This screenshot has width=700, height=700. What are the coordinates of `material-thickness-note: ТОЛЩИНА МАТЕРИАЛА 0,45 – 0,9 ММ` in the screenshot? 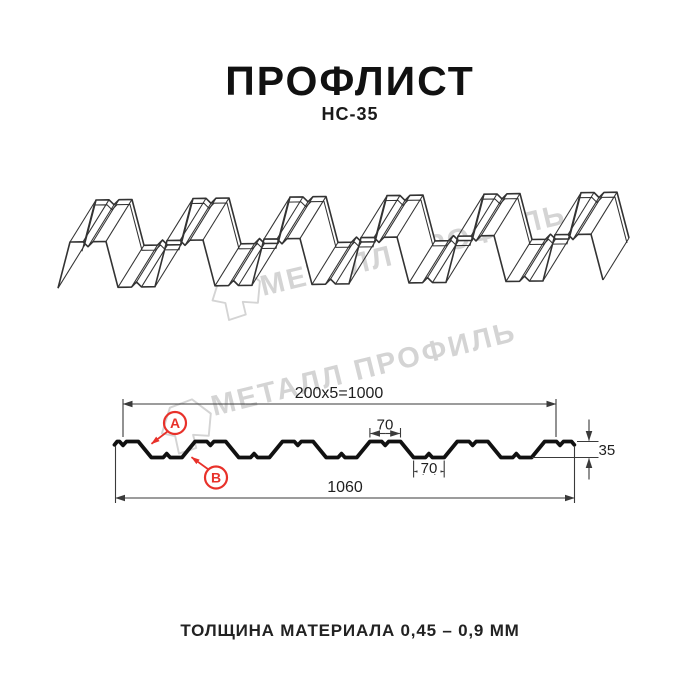 It's located at (350, 630).